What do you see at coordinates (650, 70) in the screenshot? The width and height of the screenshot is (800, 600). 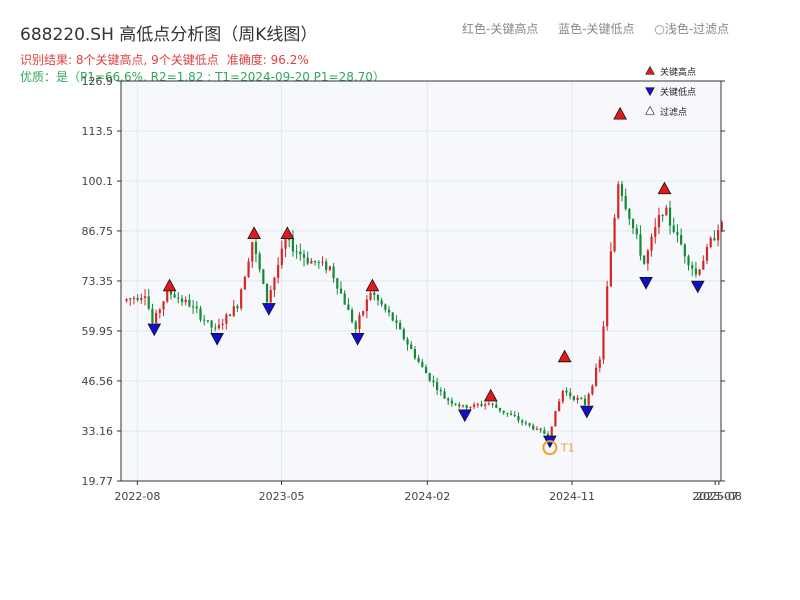 I see `legend-high-swatch` at bounding box center [650, 70].